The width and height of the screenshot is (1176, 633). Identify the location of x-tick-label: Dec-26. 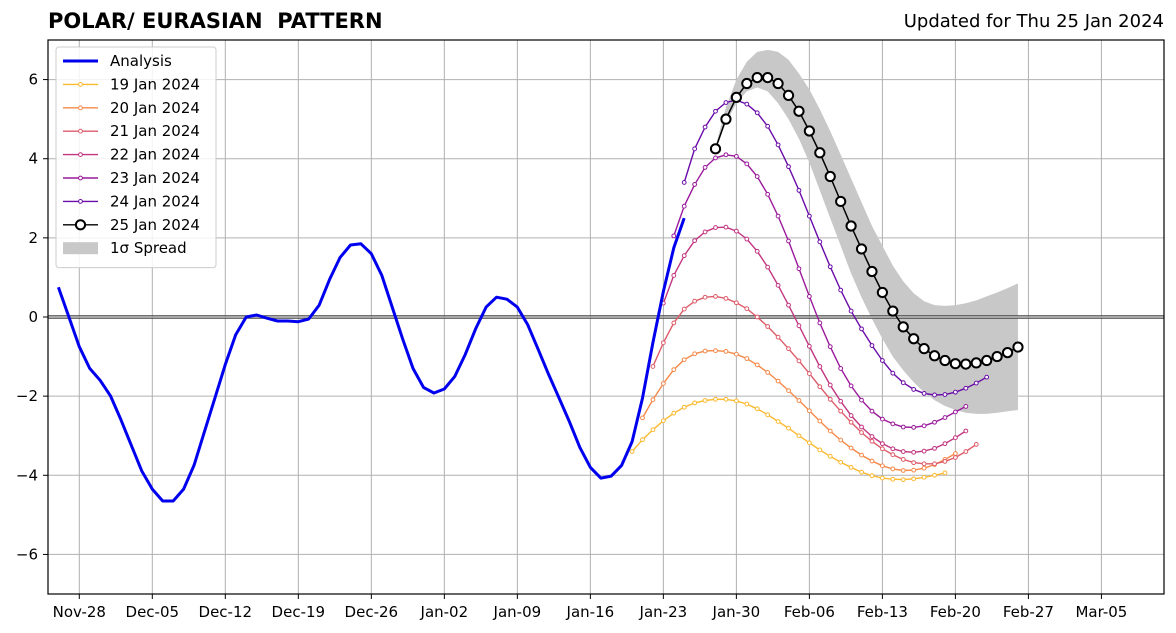
(372, 612).